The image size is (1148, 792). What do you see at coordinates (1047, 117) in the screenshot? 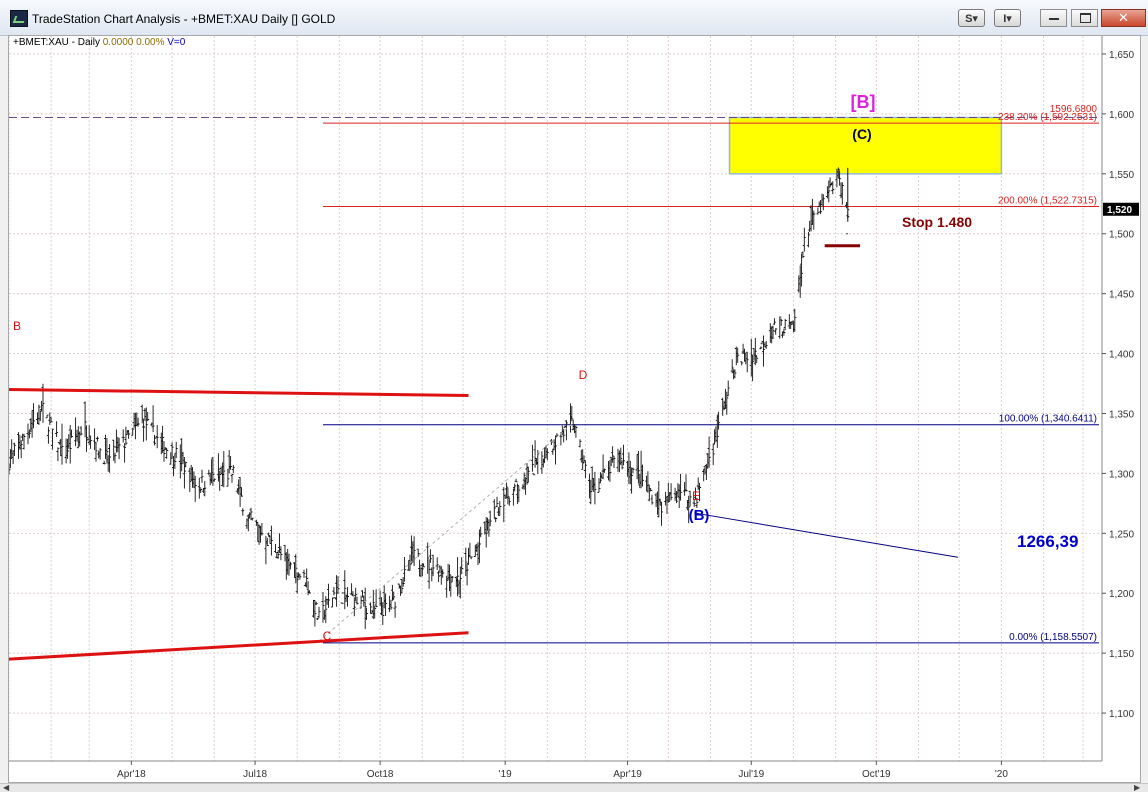
I see `fib-label-238: 238.20% (1,592.2531)` at bounding box center [1047, 117].